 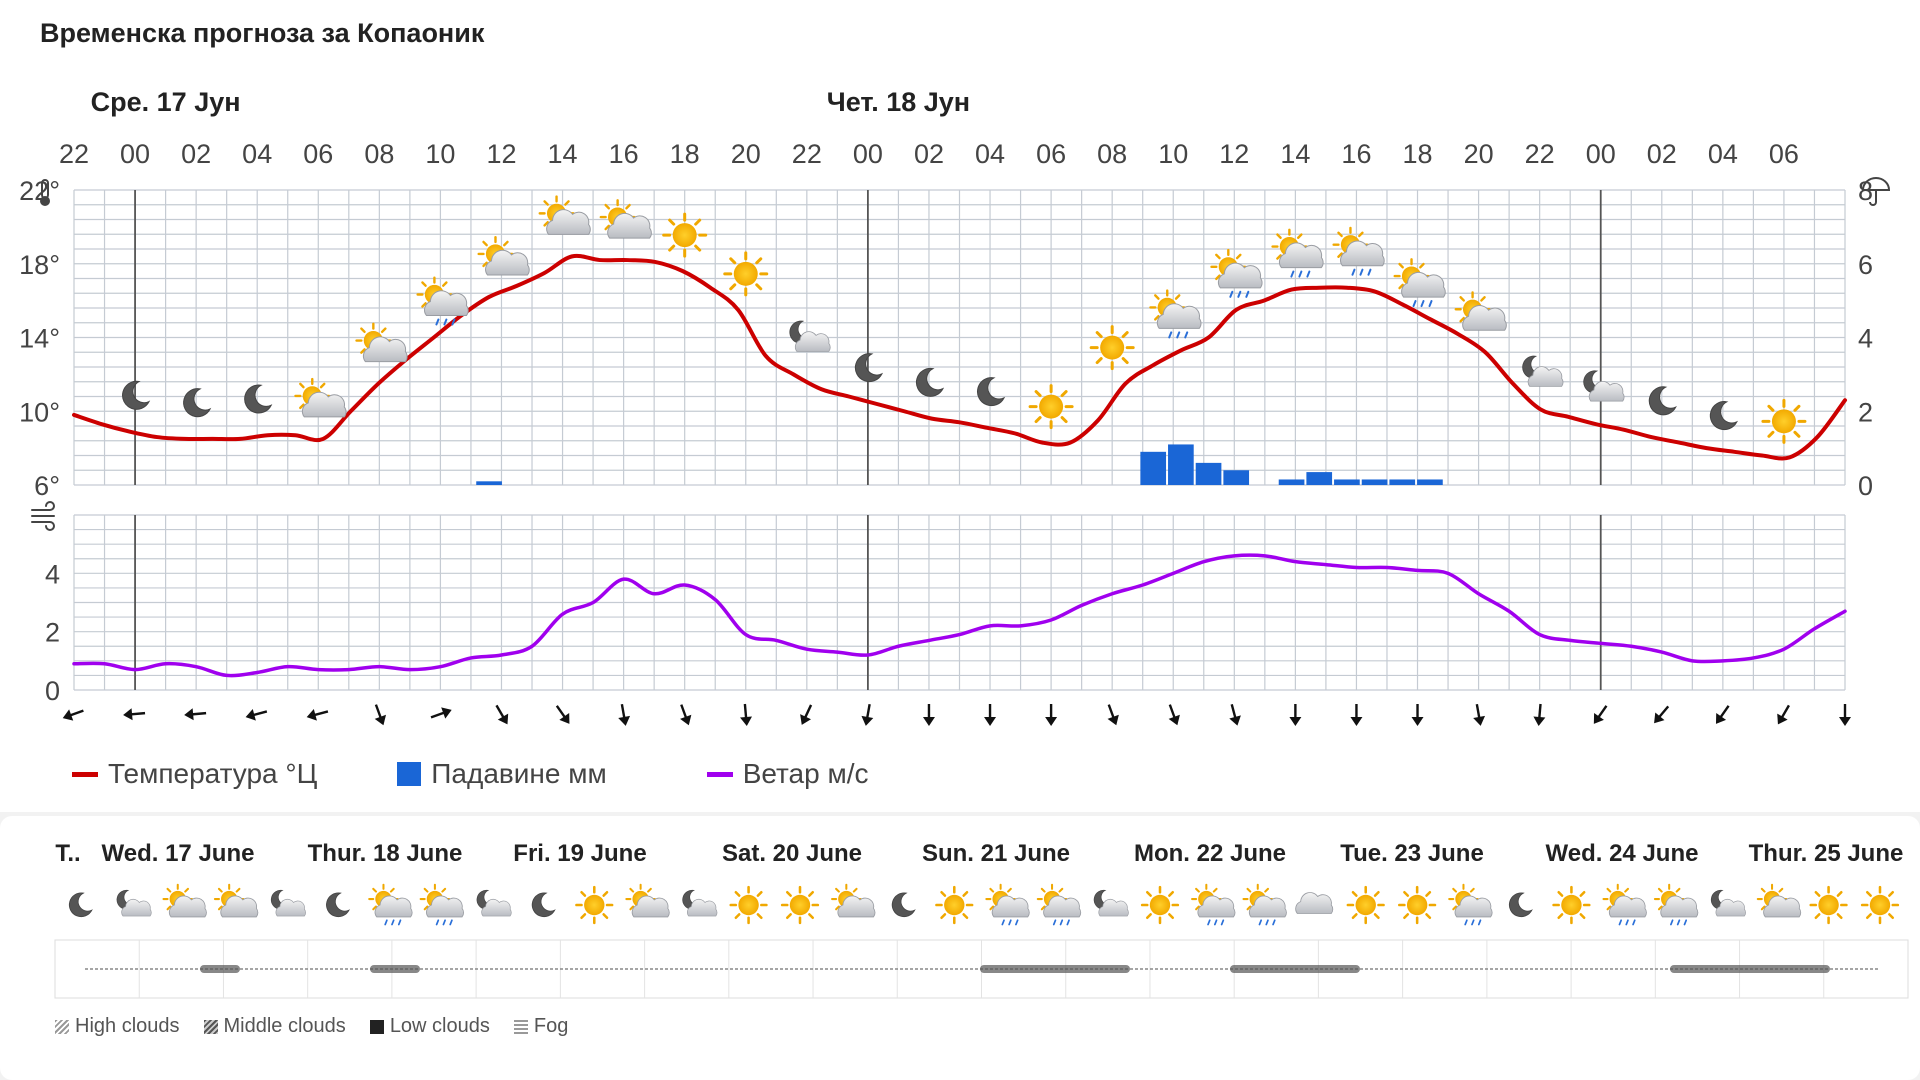 What do you see at coordinates (720, 774) in the screenshot?
I see `legend-wind-swatch` at bounding box center [720, 774].